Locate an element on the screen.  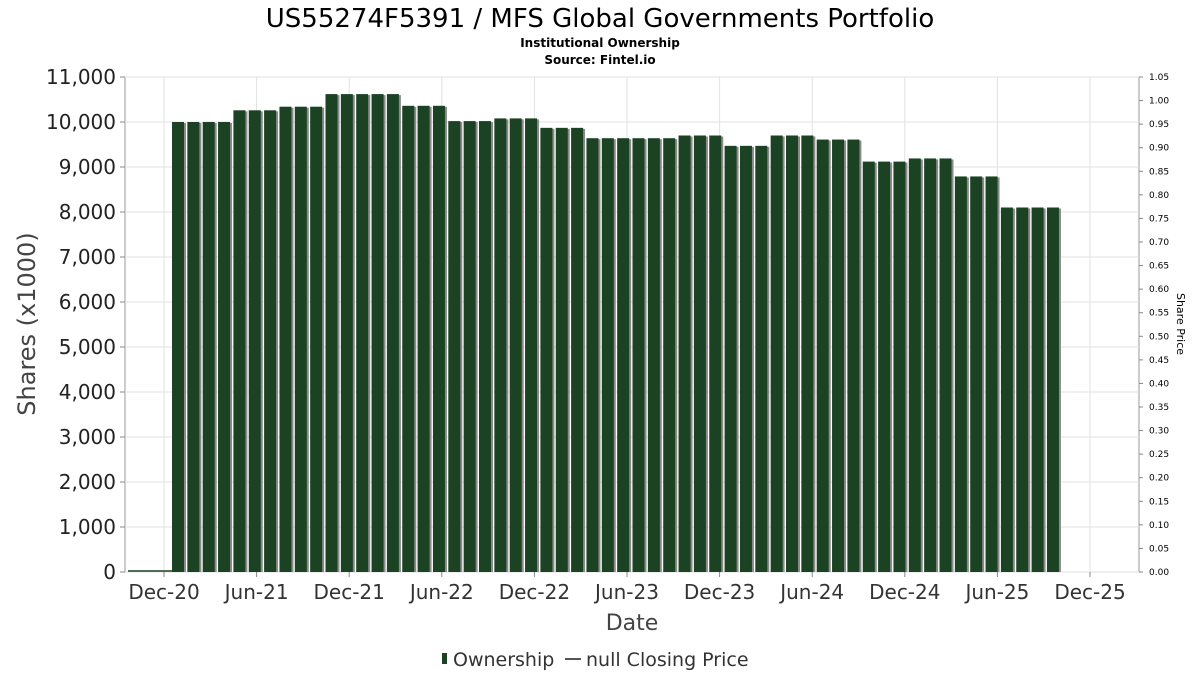
y2-tick-label: 0.30 is located at coordinates (1159, 432).